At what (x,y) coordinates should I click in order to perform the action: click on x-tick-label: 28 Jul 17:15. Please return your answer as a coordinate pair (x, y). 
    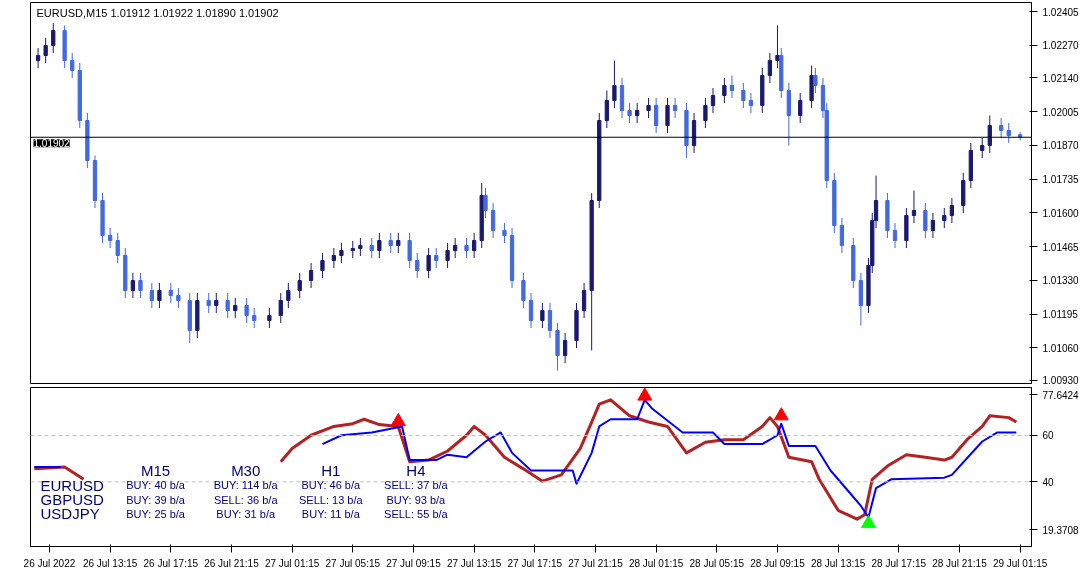
    Looking at the image, I should click on (899, 563).